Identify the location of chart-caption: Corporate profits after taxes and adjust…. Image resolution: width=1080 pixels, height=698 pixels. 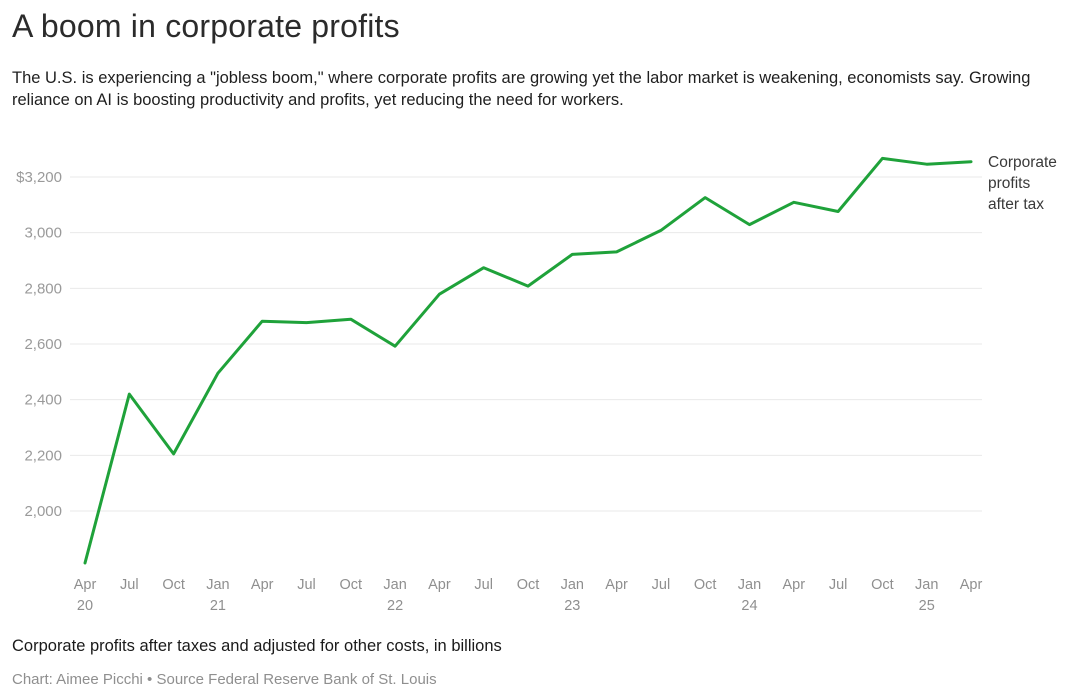
(257, 646).